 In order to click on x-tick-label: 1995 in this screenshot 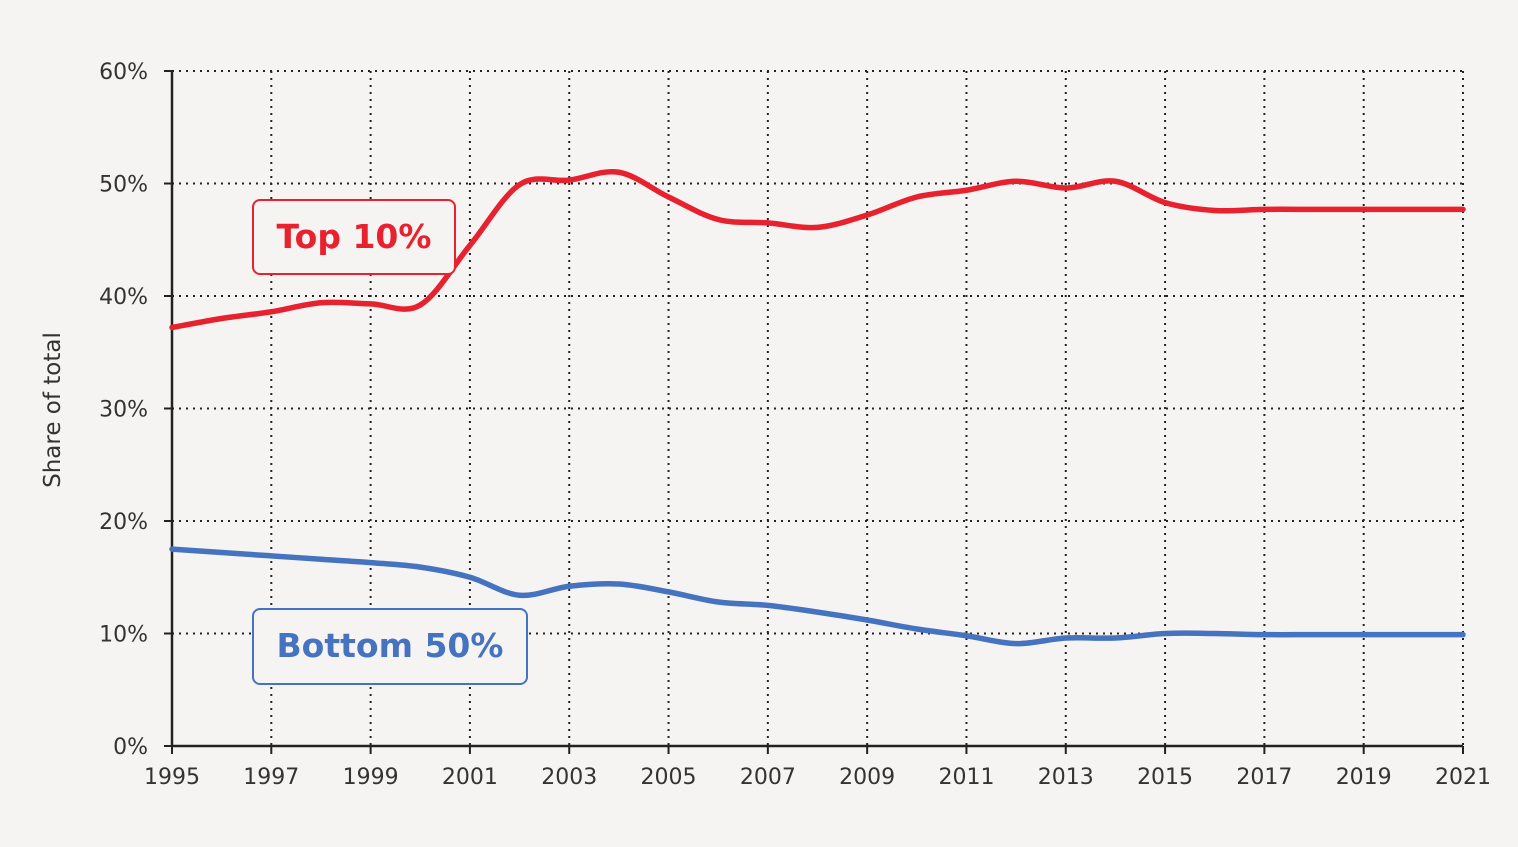, I will do `click(172, 777)`.